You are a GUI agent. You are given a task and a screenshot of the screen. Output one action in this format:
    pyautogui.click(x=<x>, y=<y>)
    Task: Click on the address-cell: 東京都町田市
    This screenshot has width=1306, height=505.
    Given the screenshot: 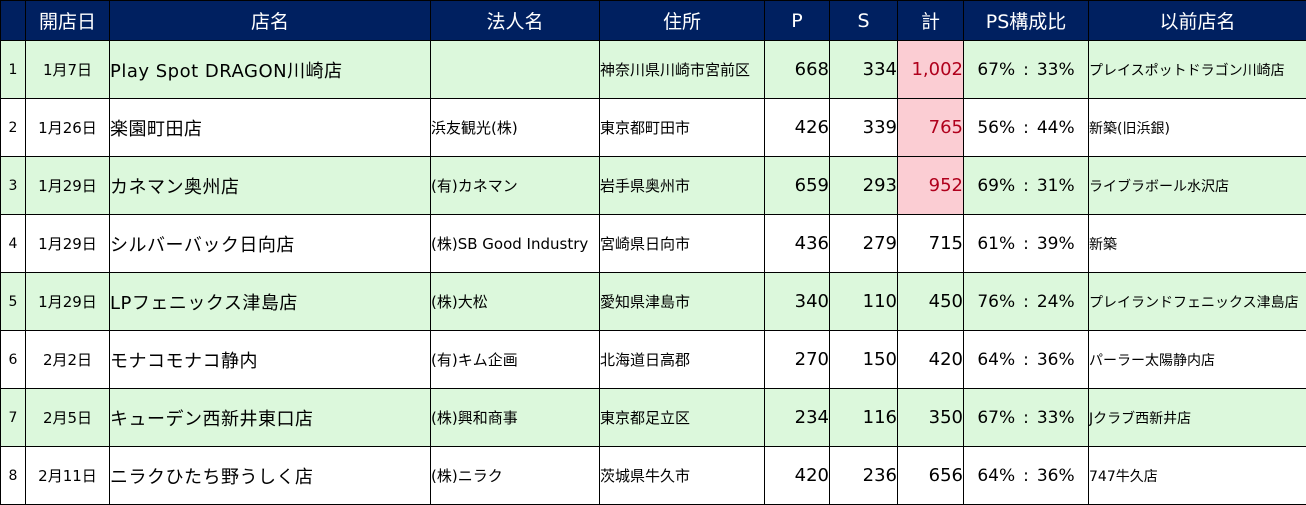 What is the action you would take?
    pyautogui.click(x=682, y=127)
    